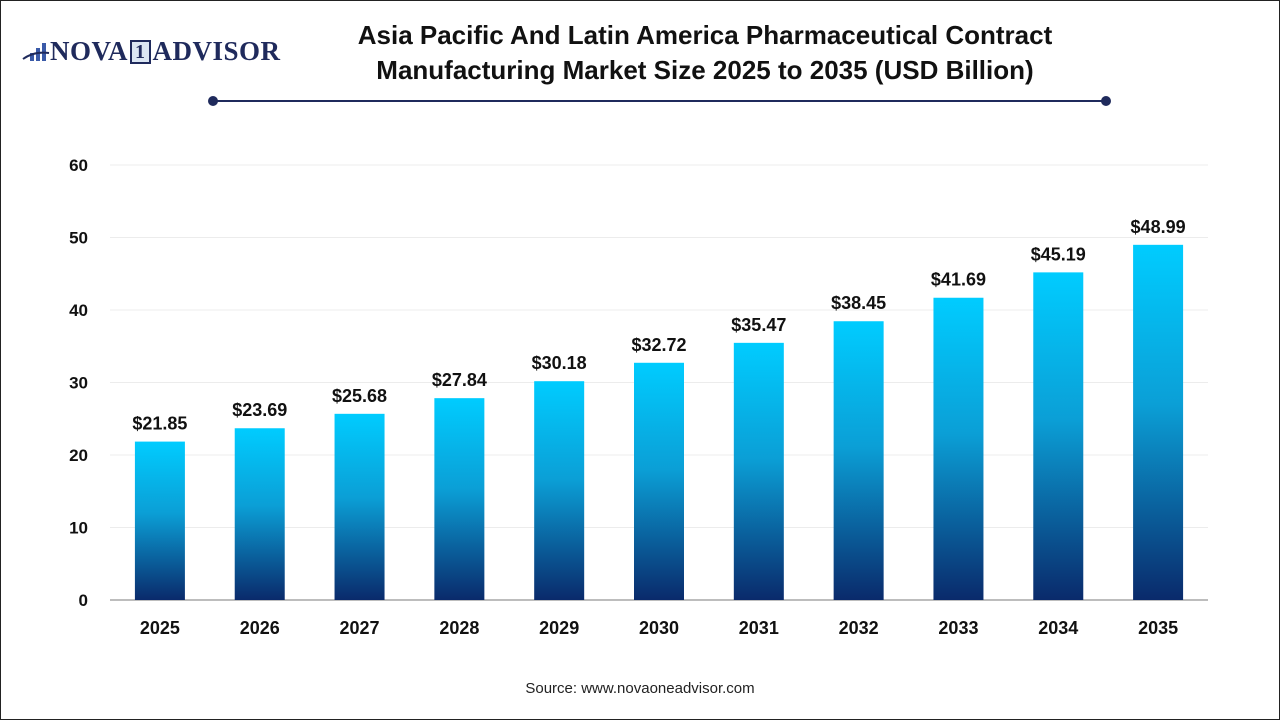 This screenshot has width=1280, height=720. Describe the element at coordinates (559, 363) in the screenshot. I see `data-label: $30.18` at that location.